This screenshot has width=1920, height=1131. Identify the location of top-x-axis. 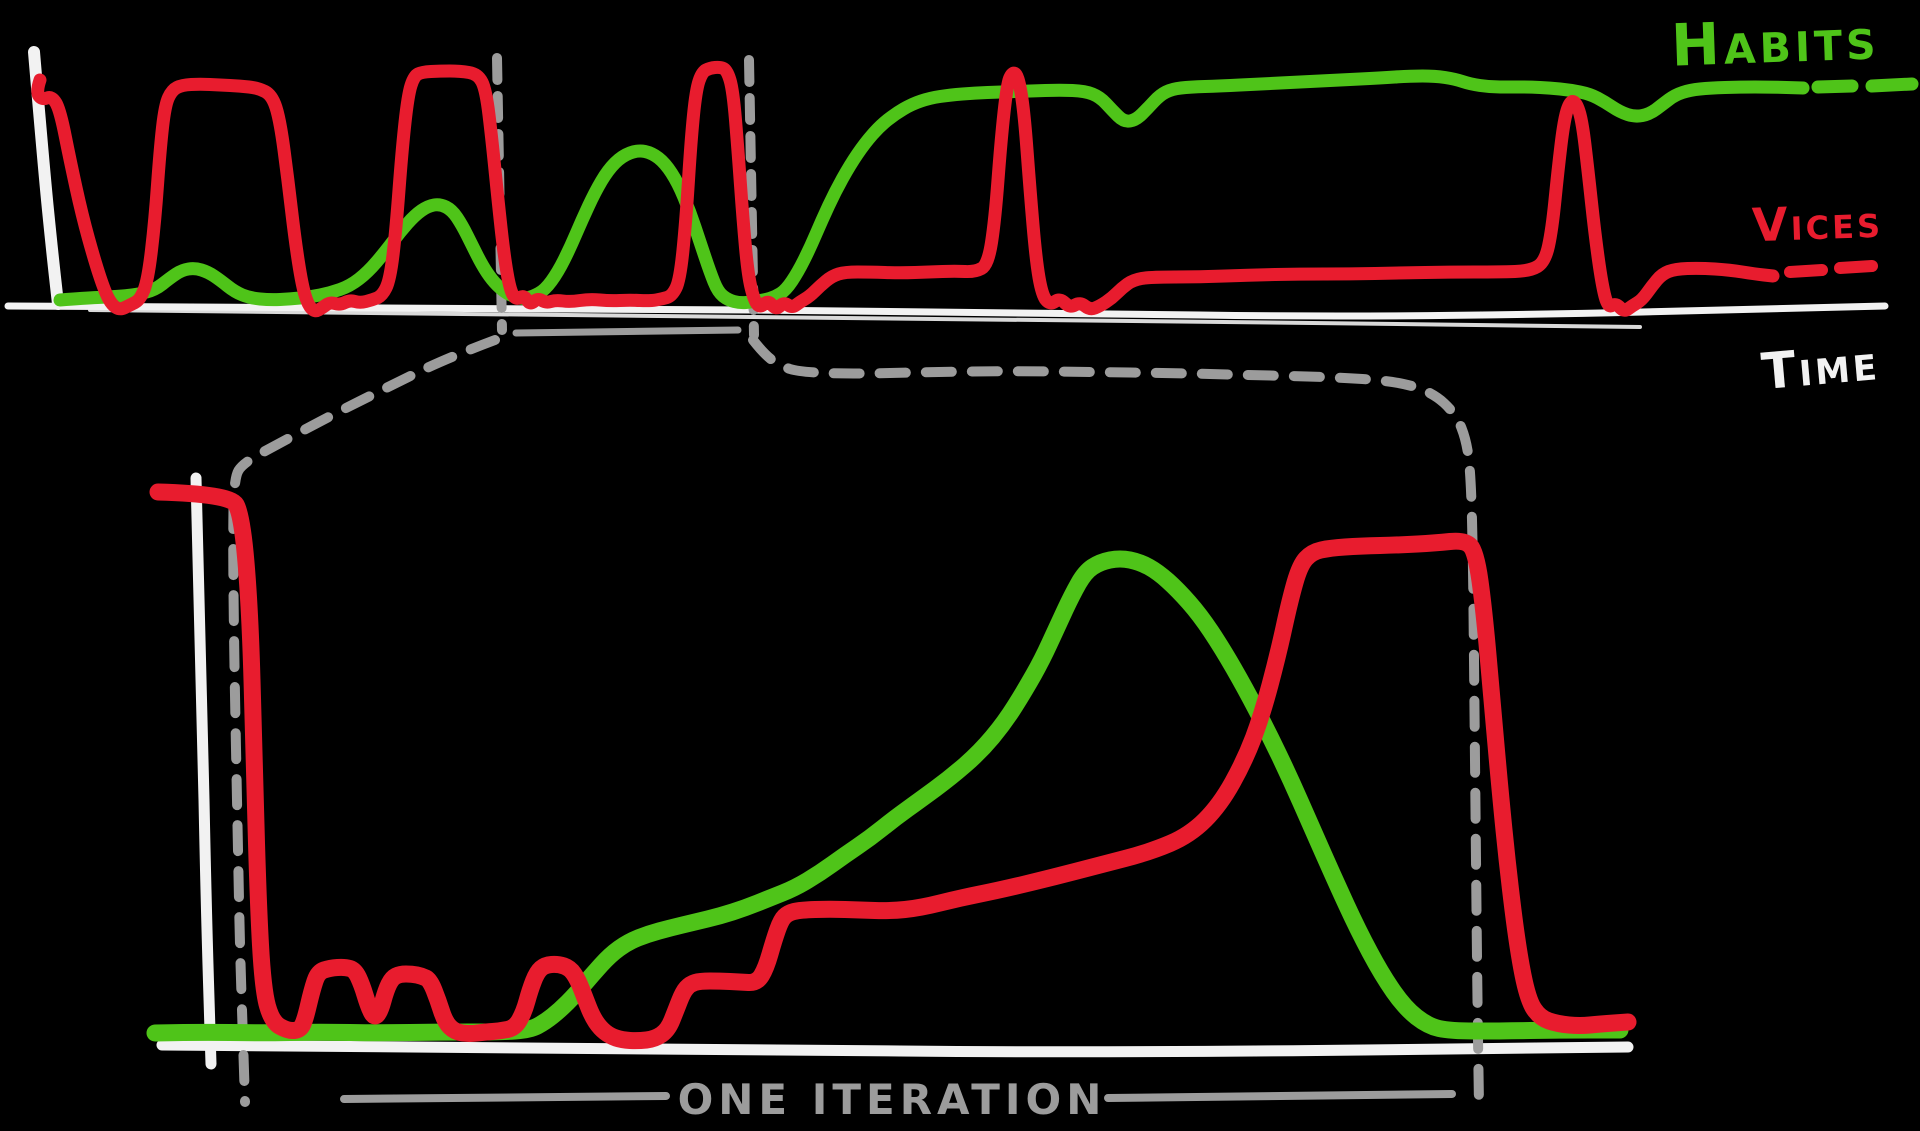
(946, 311).